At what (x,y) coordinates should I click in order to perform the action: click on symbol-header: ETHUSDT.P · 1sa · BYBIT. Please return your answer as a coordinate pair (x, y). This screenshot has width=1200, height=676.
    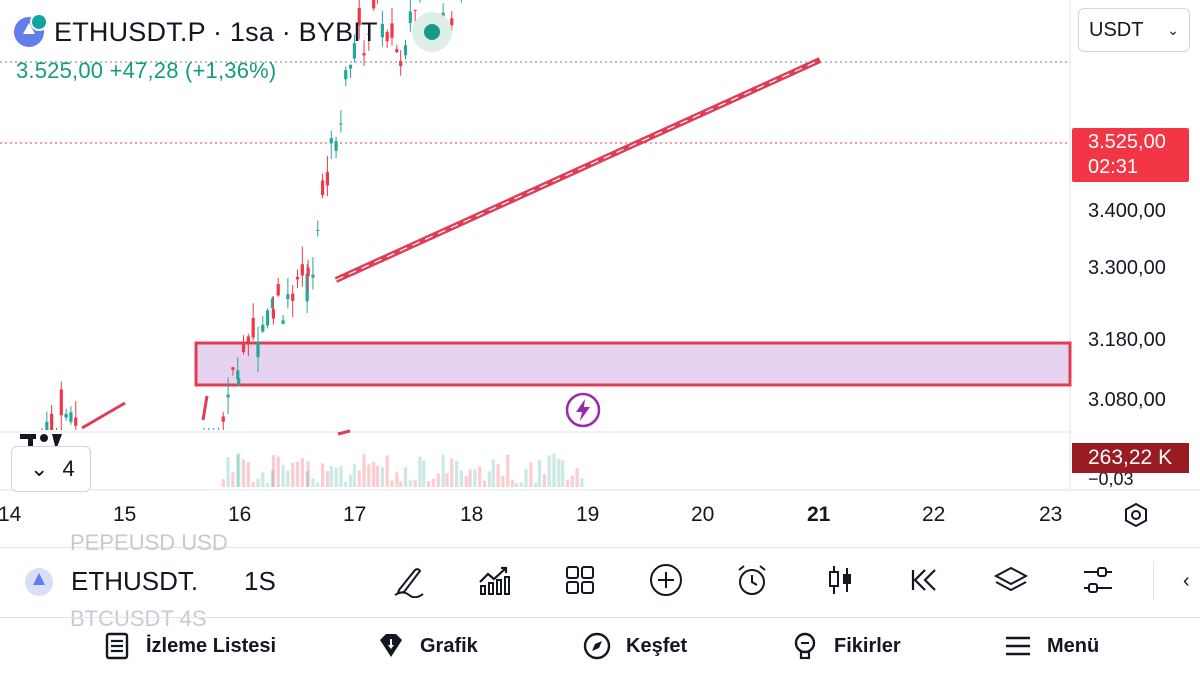
    Looking at the image, I should click on (233, 32).